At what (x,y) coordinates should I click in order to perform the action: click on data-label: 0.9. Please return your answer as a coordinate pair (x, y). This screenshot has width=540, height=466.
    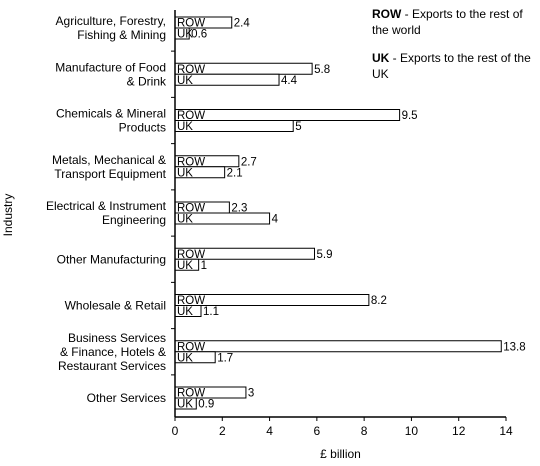
    Looking at the image, I should click on (206, 405).